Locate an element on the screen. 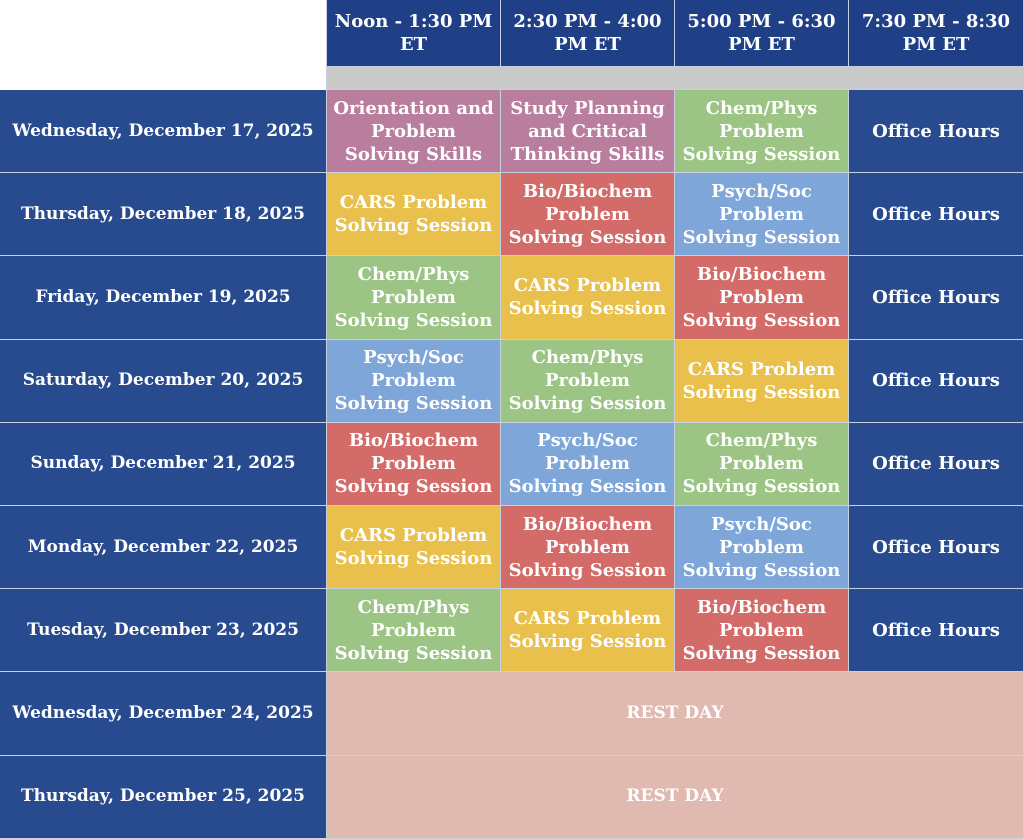  day-label: Monday, December 22, 2025 is located at coordinates (163, 547).